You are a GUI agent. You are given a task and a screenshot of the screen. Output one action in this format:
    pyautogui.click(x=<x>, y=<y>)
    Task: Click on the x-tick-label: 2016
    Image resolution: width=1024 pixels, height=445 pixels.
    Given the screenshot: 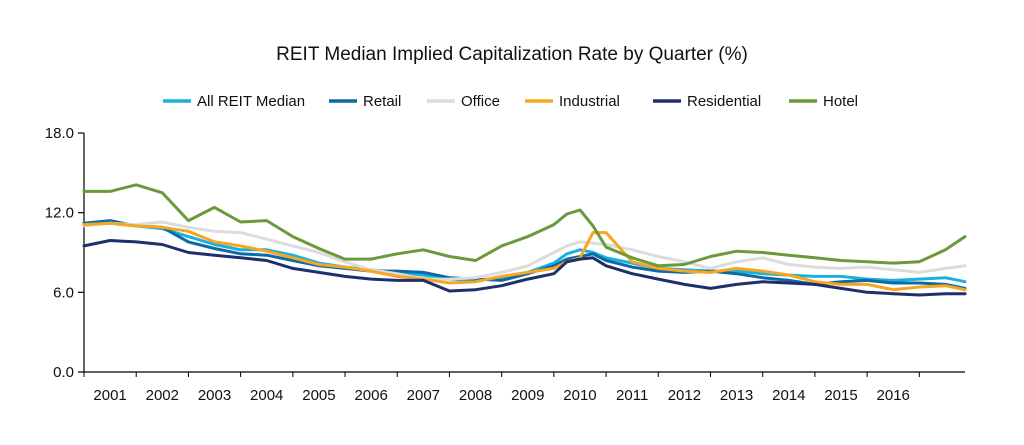 What is the action you would take?
    pyautogui.click(x=893, y=395)
    